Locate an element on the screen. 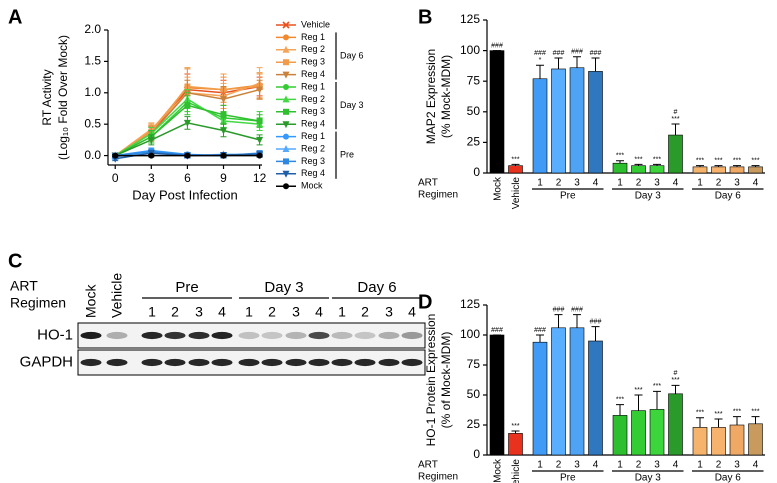  significance-label: # is located at coordinates (676, 112).